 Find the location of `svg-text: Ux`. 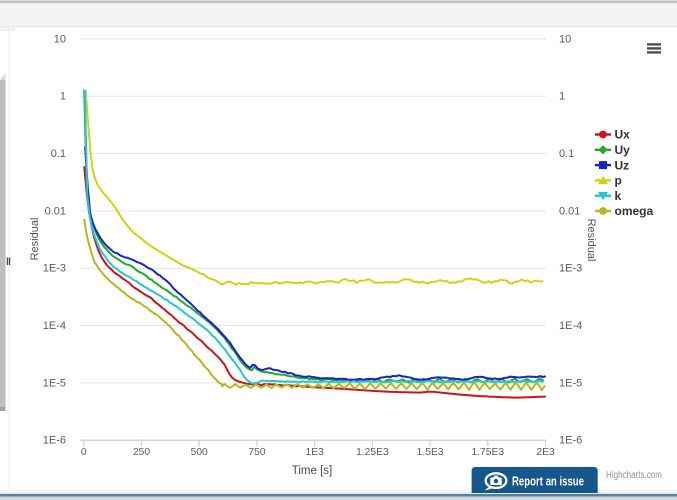

svg-text: Ux is located at coordinates (623, 135).